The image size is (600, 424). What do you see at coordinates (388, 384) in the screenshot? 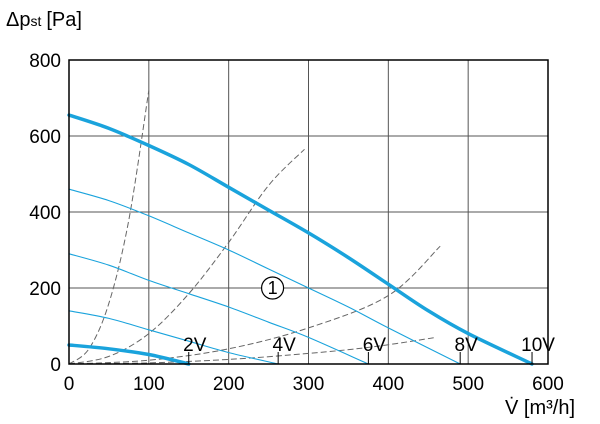
I see `x-tick-label: 400` at bounding box center [388, 384].